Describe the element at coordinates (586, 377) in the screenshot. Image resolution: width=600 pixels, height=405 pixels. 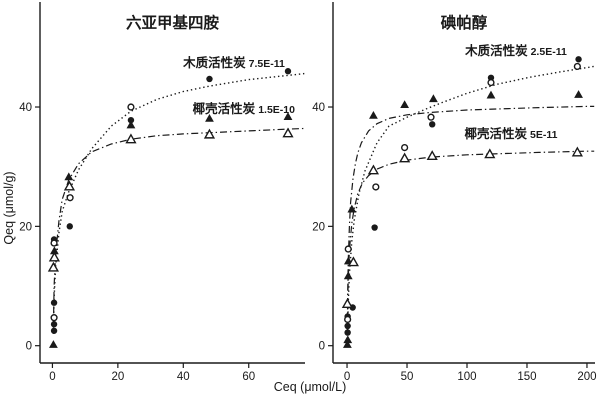
I see `x-tick-label: 200` at that location.